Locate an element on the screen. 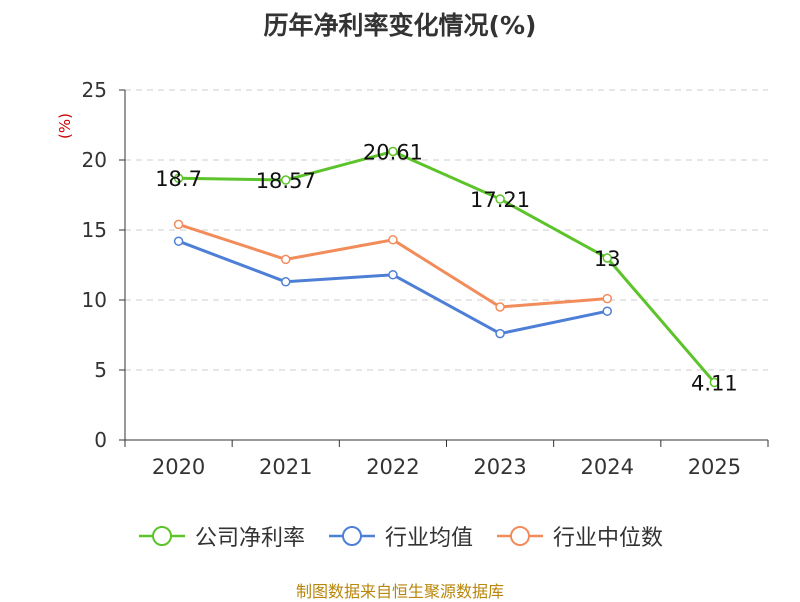 The image size is (800, 602). legend-label: 公司净利率 is located at coordinates (249, 538).